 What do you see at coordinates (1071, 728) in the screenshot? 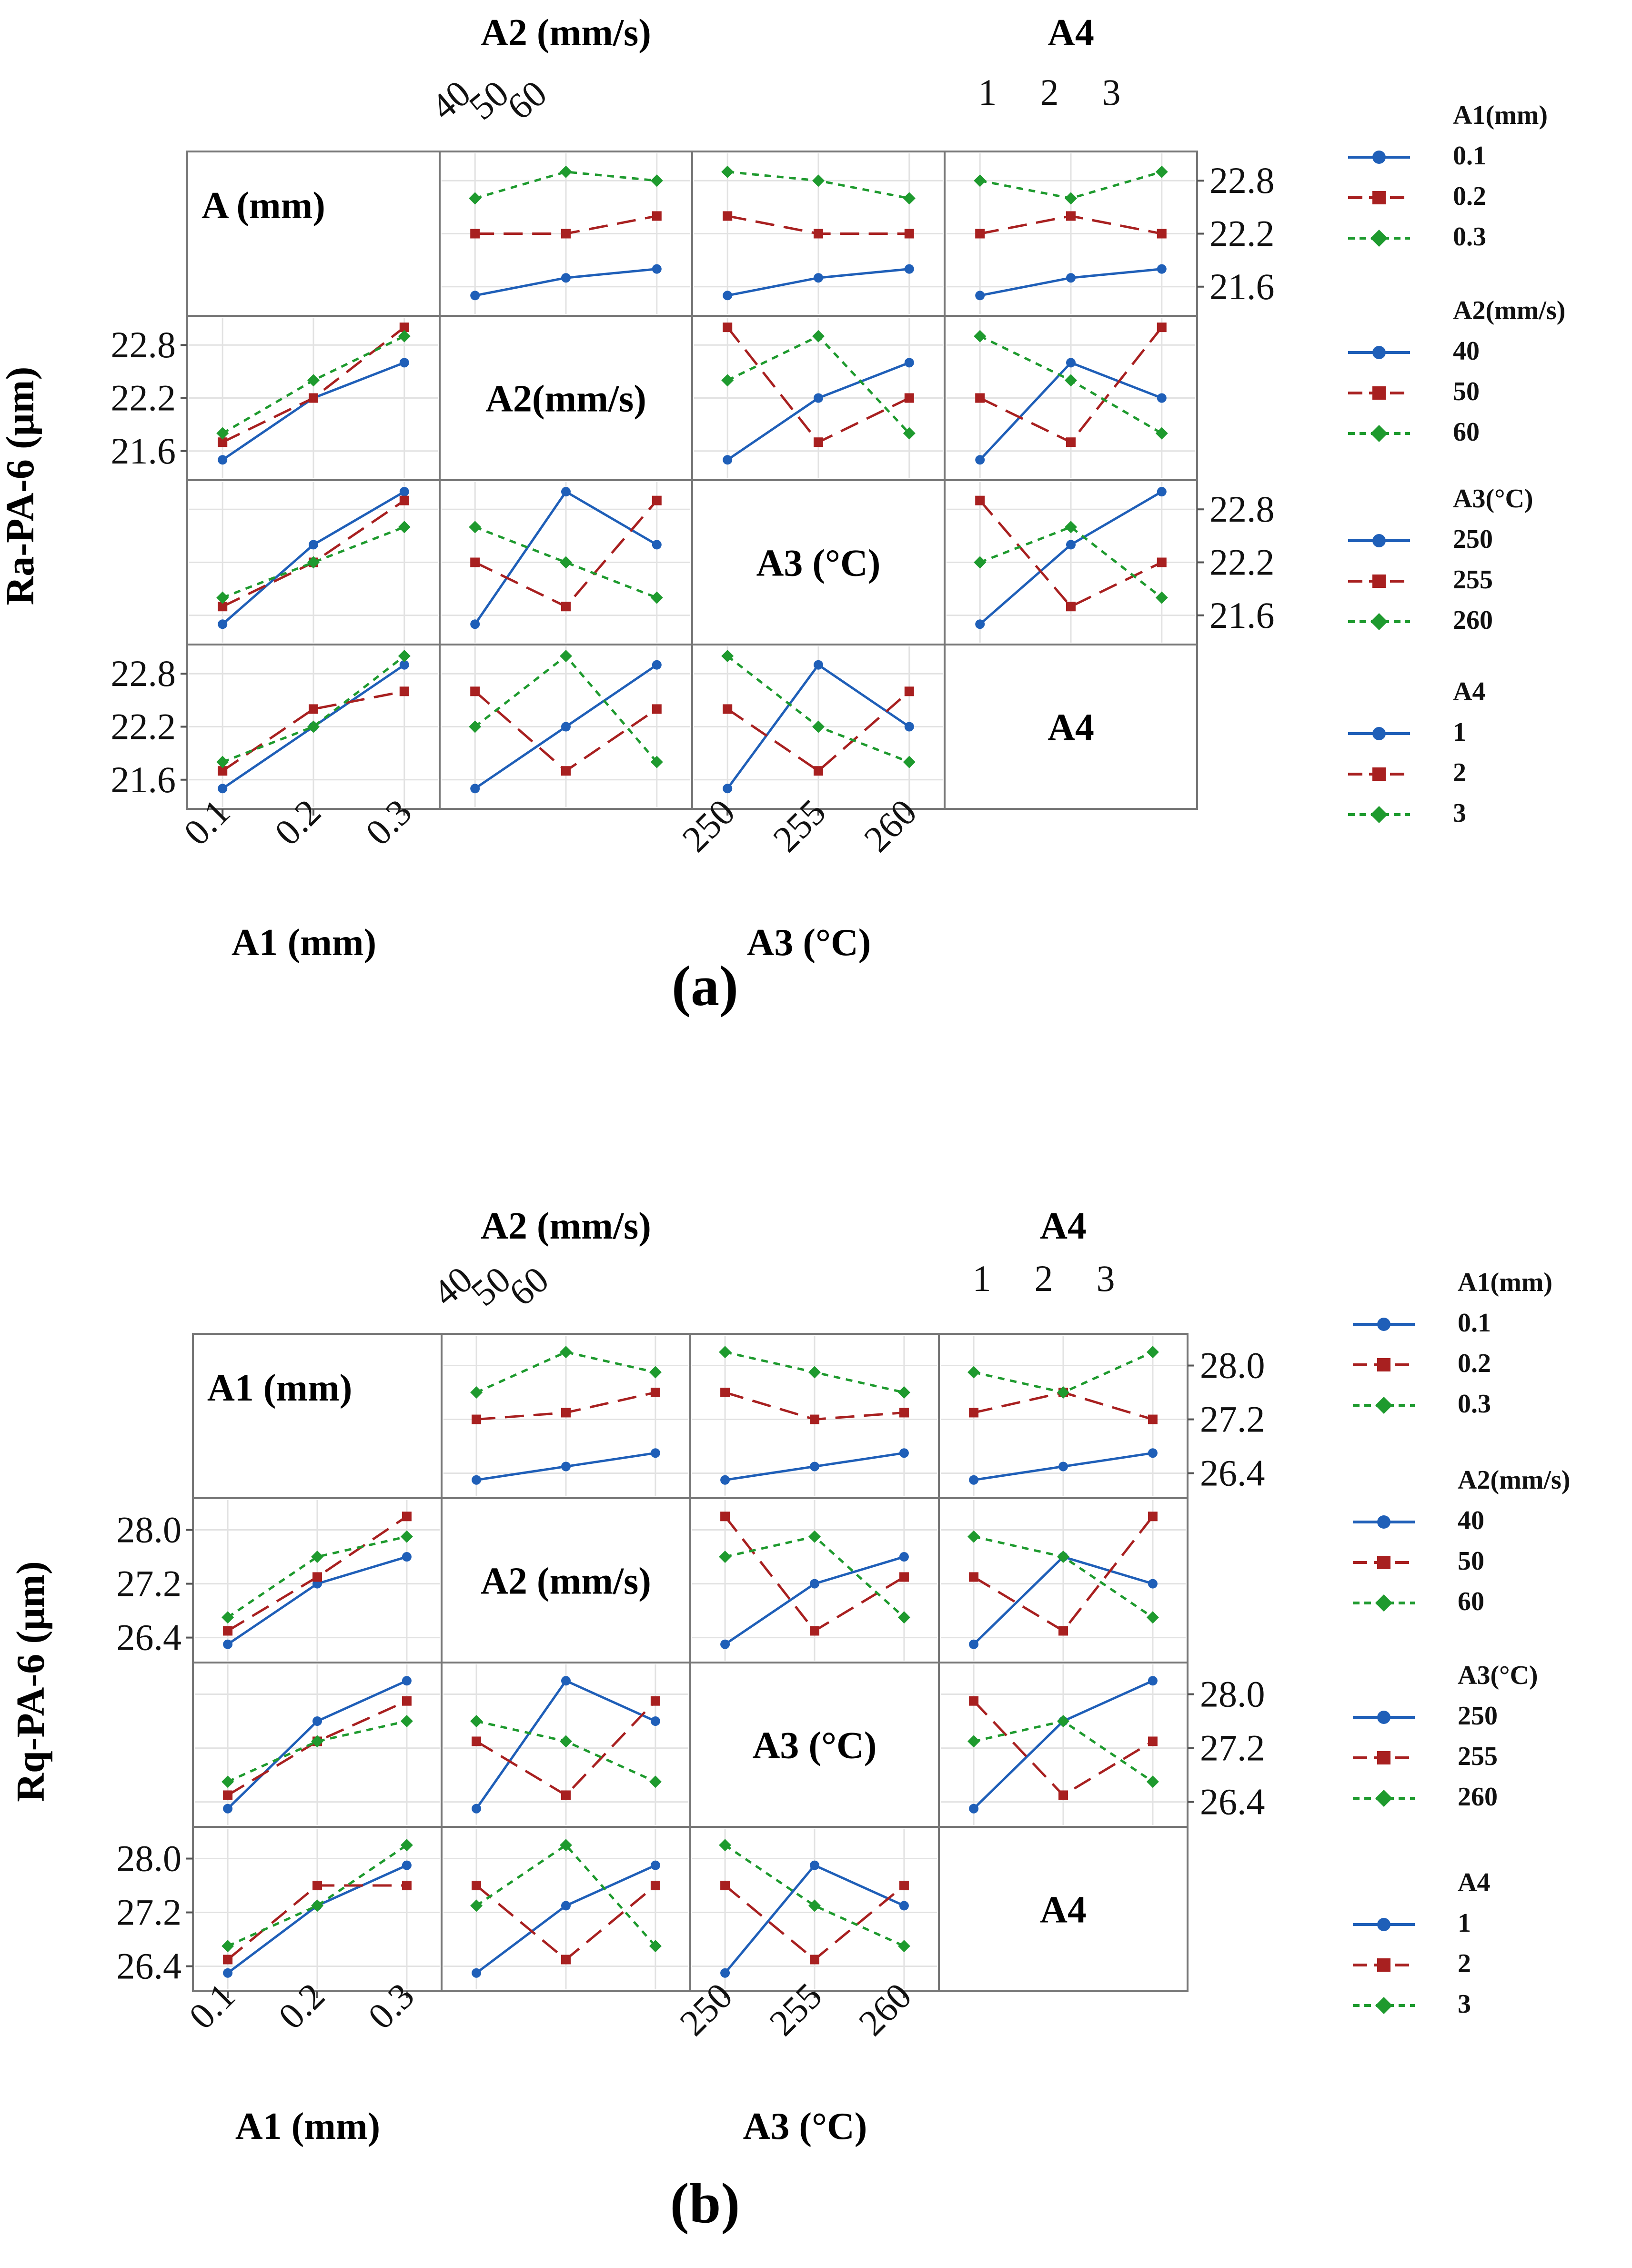
I see `diagonal-label-A4: A4` at bounding box center [1071, 728].